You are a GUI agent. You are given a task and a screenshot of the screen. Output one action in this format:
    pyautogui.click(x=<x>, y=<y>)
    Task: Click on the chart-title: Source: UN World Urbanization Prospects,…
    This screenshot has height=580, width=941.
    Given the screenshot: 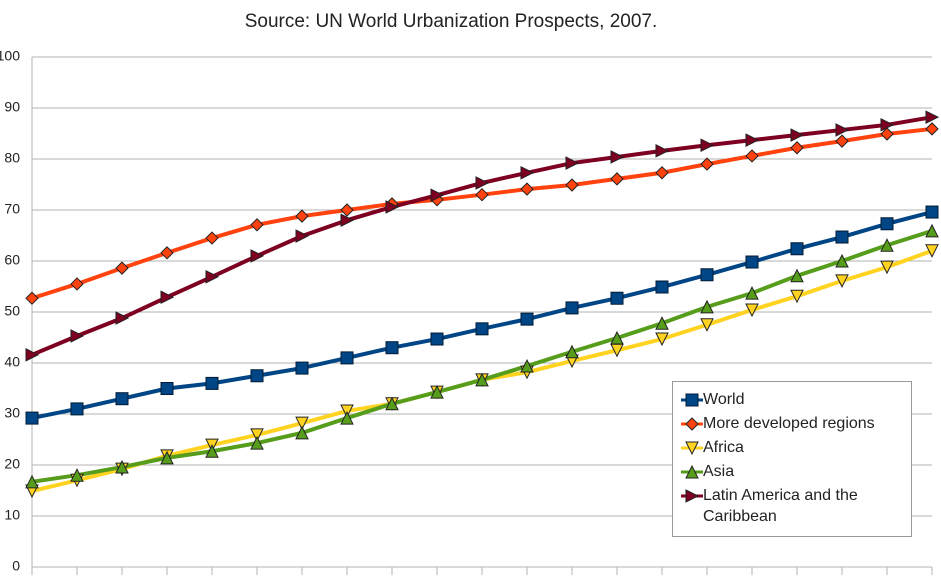 What is the action you would take?
    pyautogui.click(x=451, y=21)
    